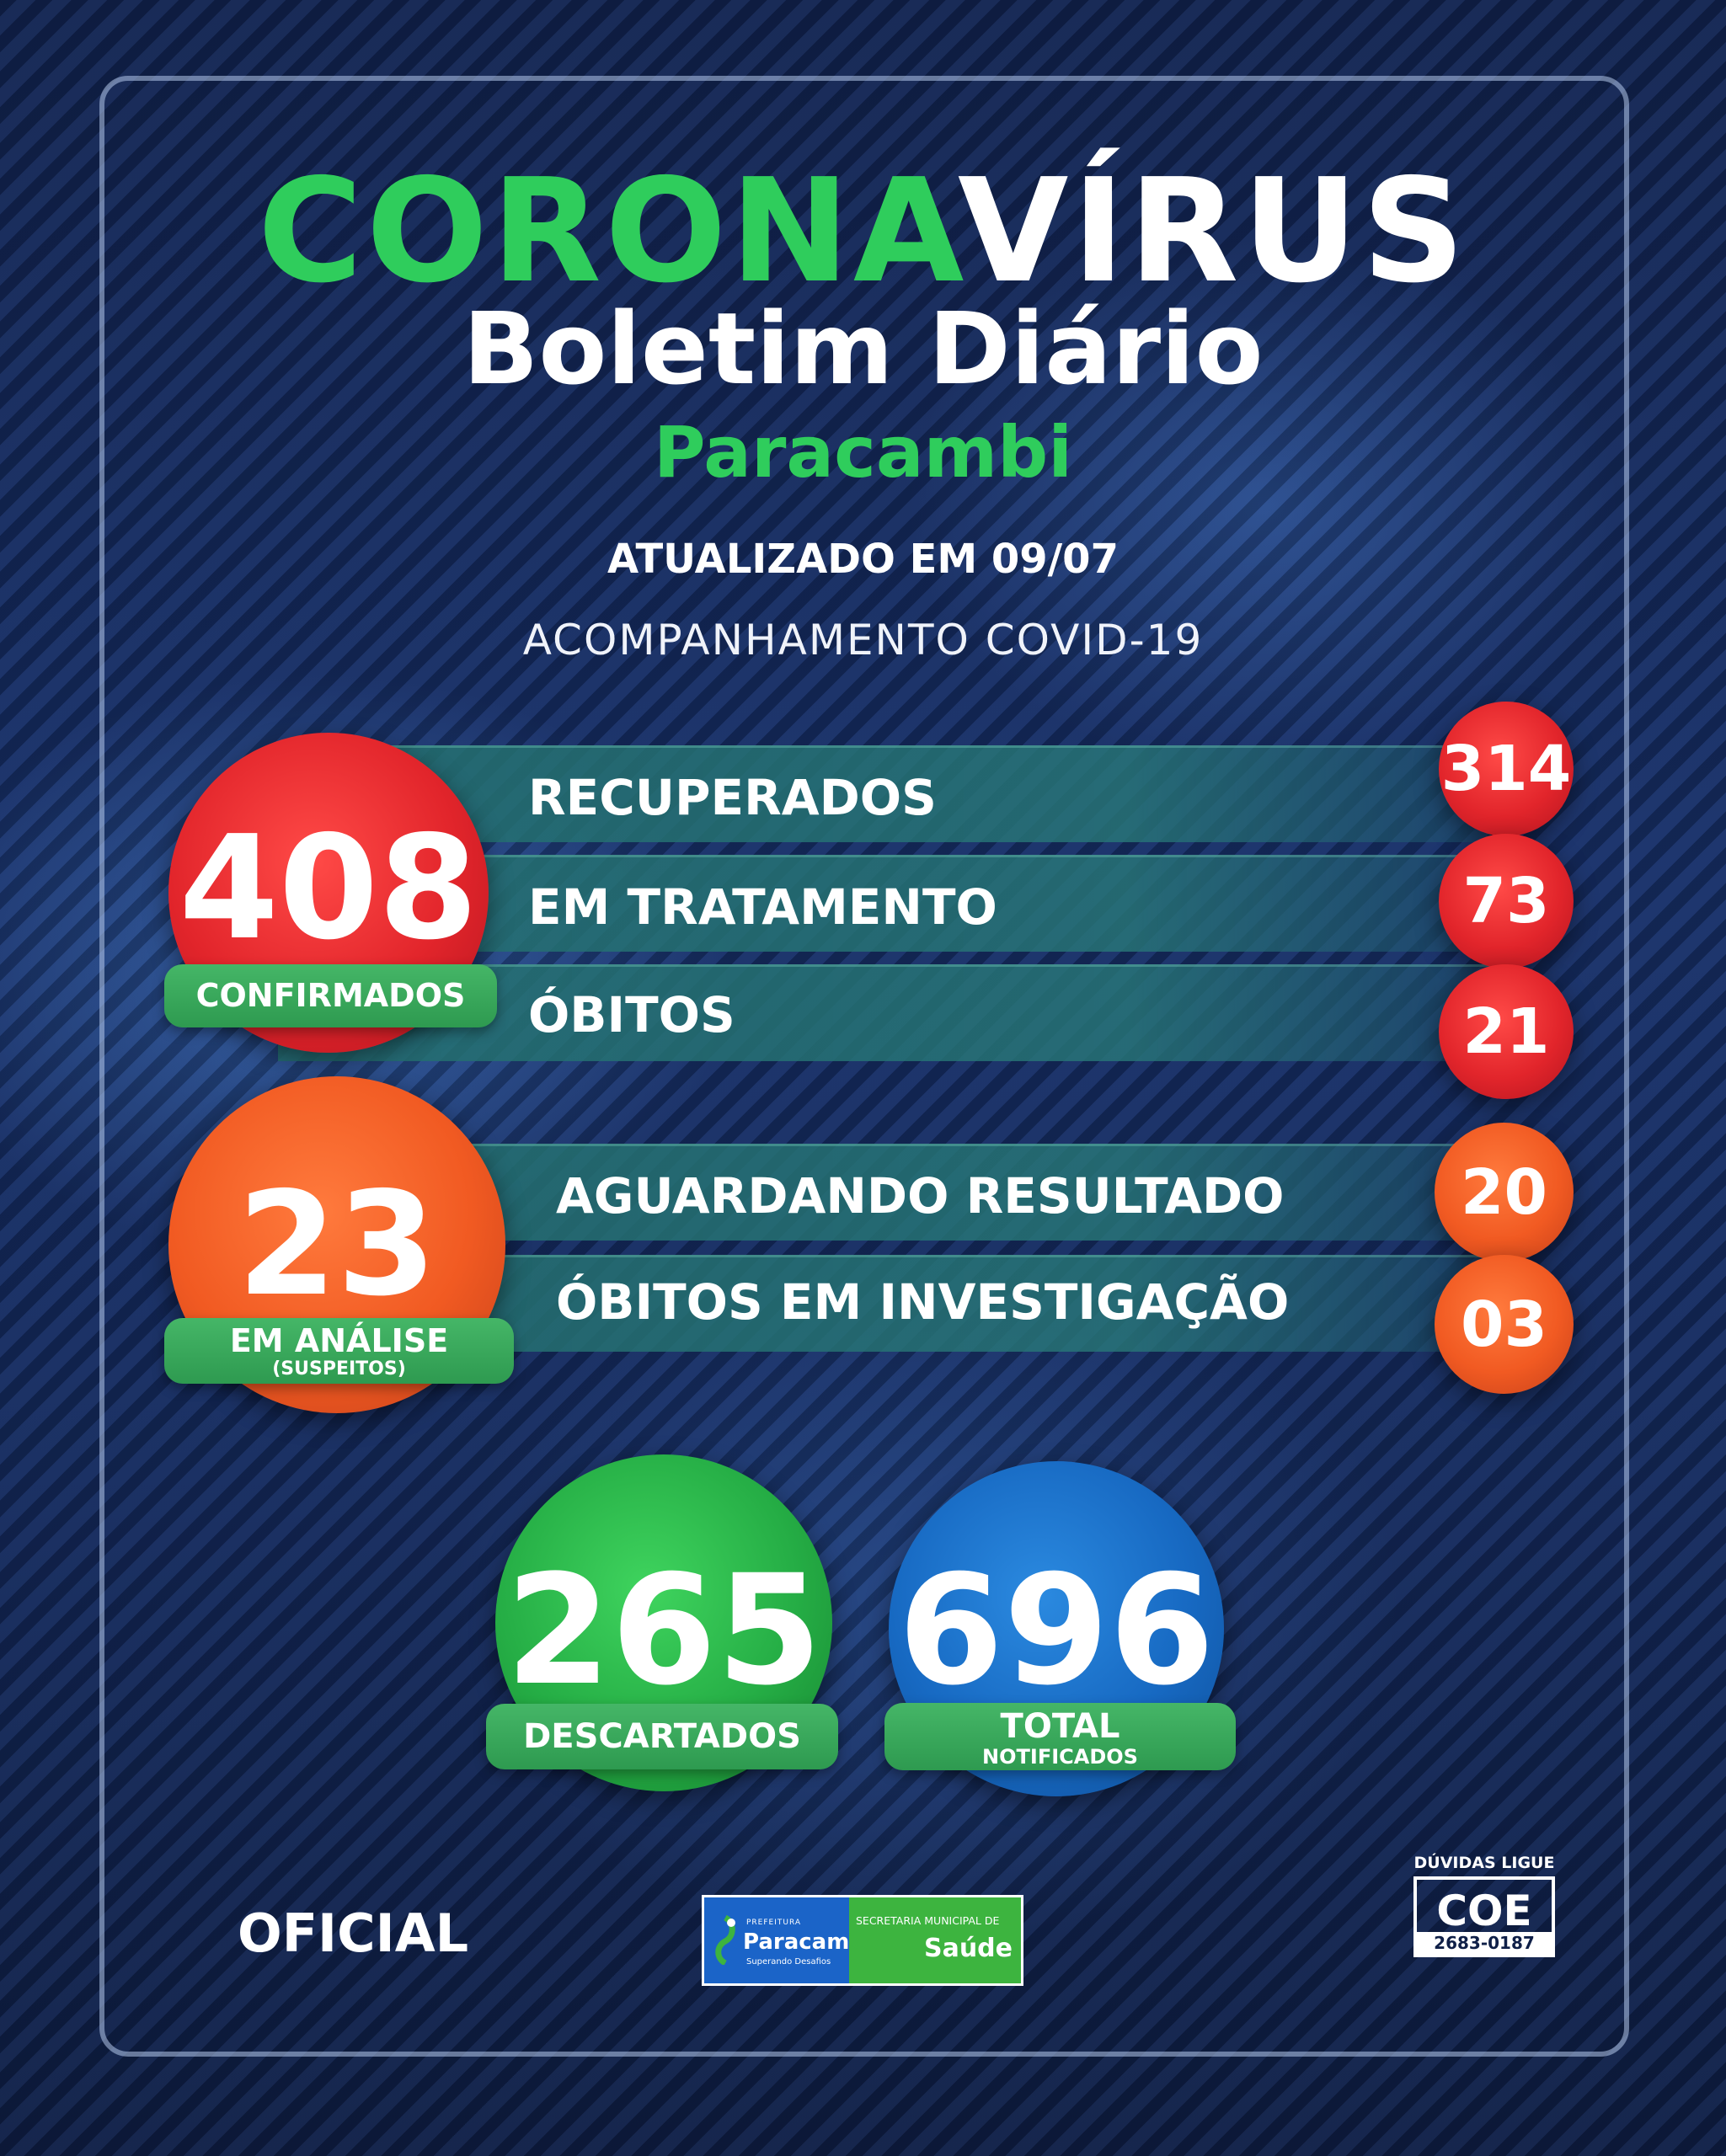  I want to click on notified-label: TOTAL, so click(1060, 1726).